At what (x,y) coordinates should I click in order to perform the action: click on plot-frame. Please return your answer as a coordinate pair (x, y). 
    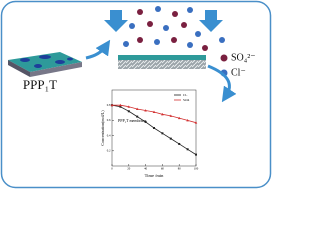
    Looking at the image, I should click on (154, 128).